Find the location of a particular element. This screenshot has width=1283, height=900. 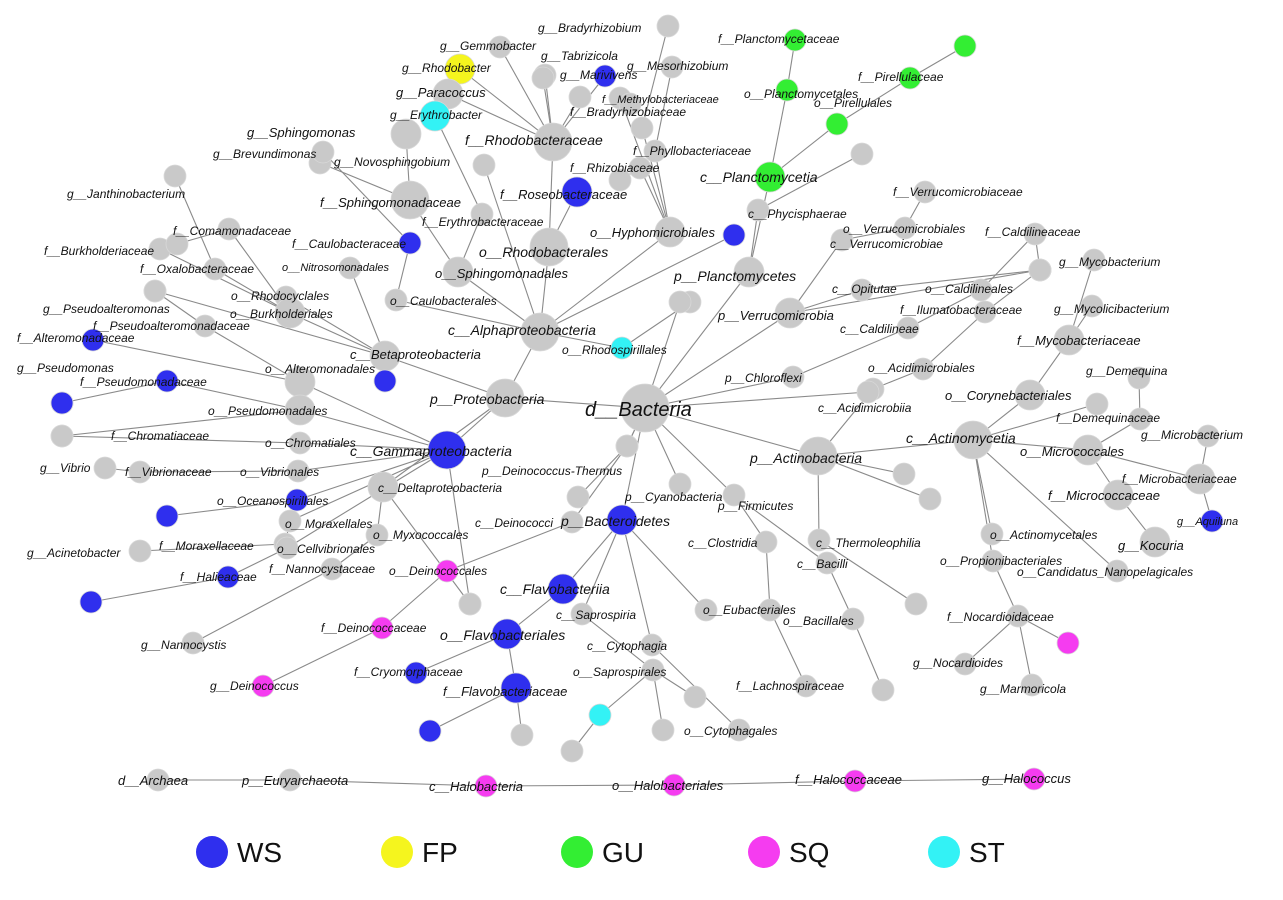

edge-actinobacteria-u_g14 is located at coordinates (874, 477).